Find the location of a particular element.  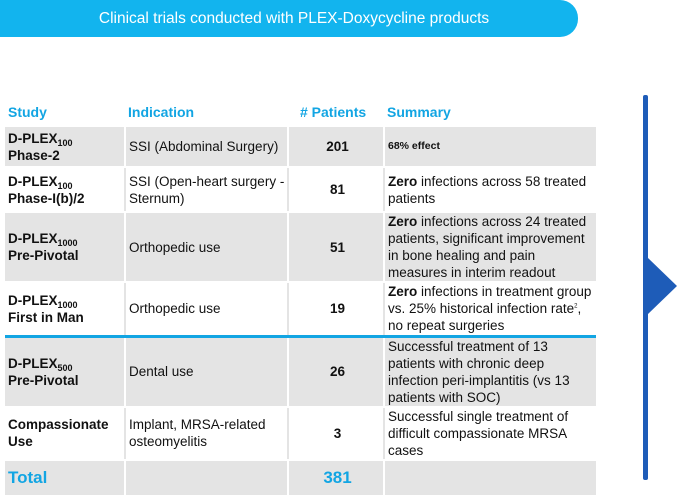

footnote-marker: 2 is located at coordinates (576, 306).